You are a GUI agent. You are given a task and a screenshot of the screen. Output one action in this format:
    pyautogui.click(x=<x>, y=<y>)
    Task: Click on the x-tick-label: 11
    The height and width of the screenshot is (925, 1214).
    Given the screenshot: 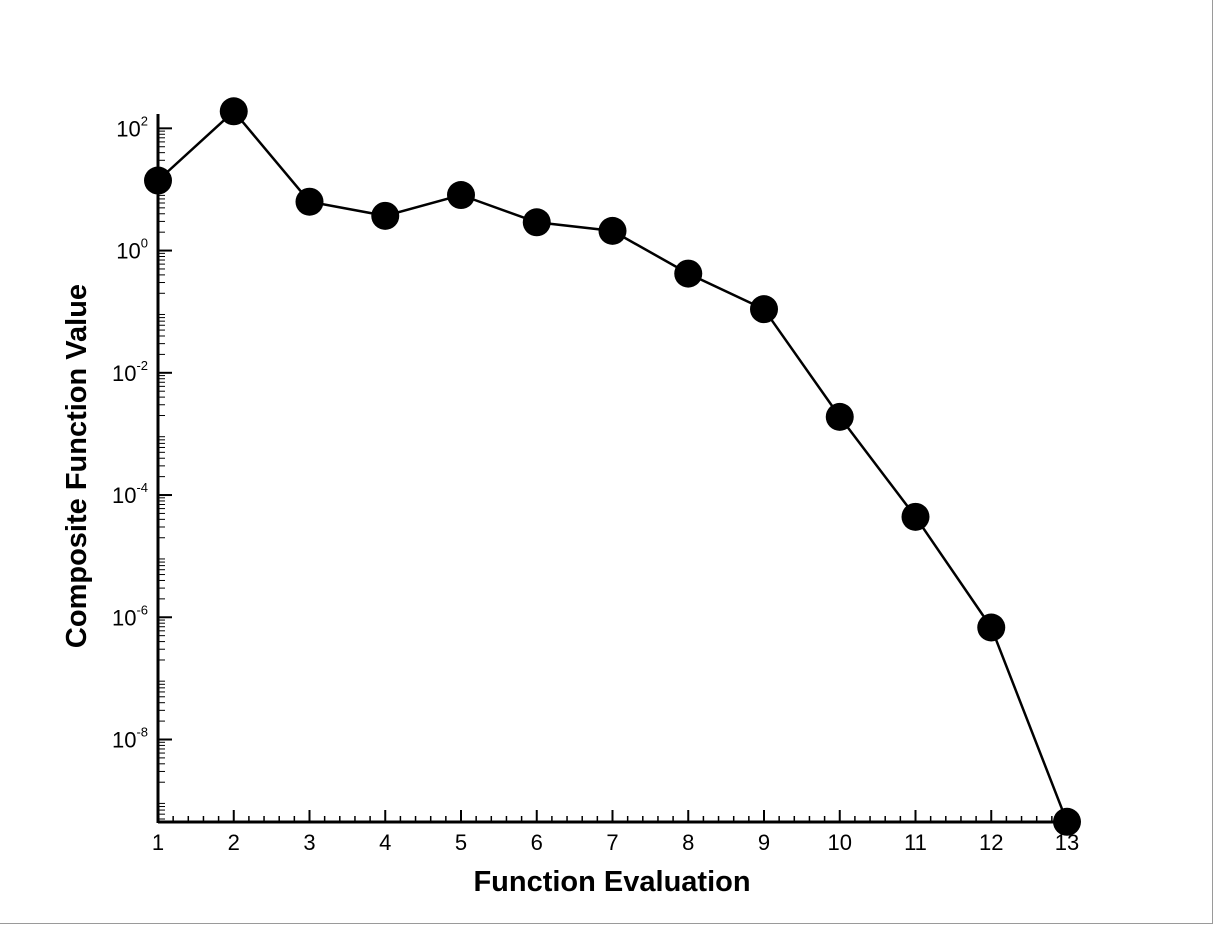 What is the action you would take?
    pyautogui.click(x=915, y=842)
    